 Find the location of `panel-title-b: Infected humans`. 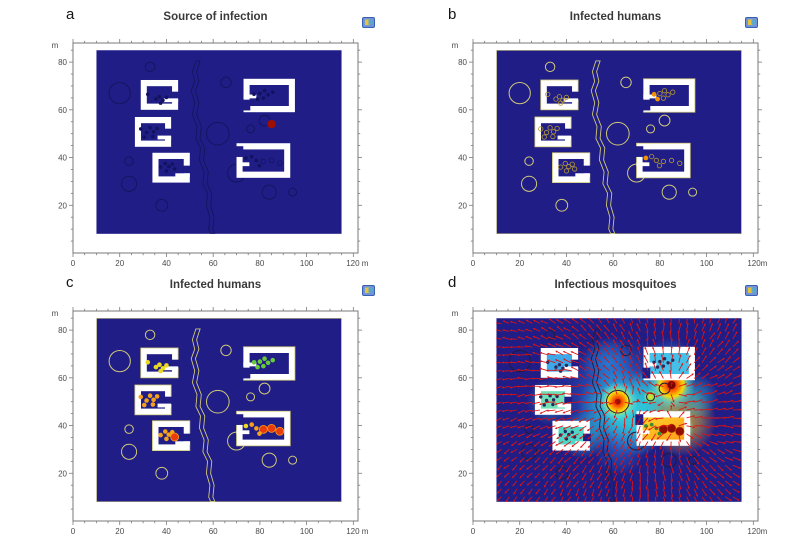

panel-title-b: Infected humans is located at coordinates (615, 17).